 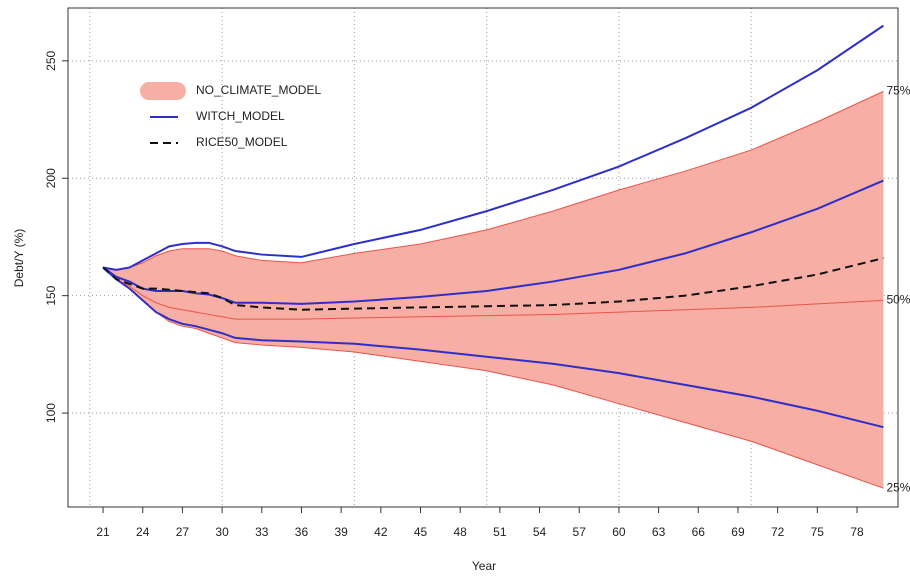 What do you see at coordinates (19, 258) in the screenshot?
I see `y-axis-label: Debt/Y (%)` at bounding box center [19, 258].